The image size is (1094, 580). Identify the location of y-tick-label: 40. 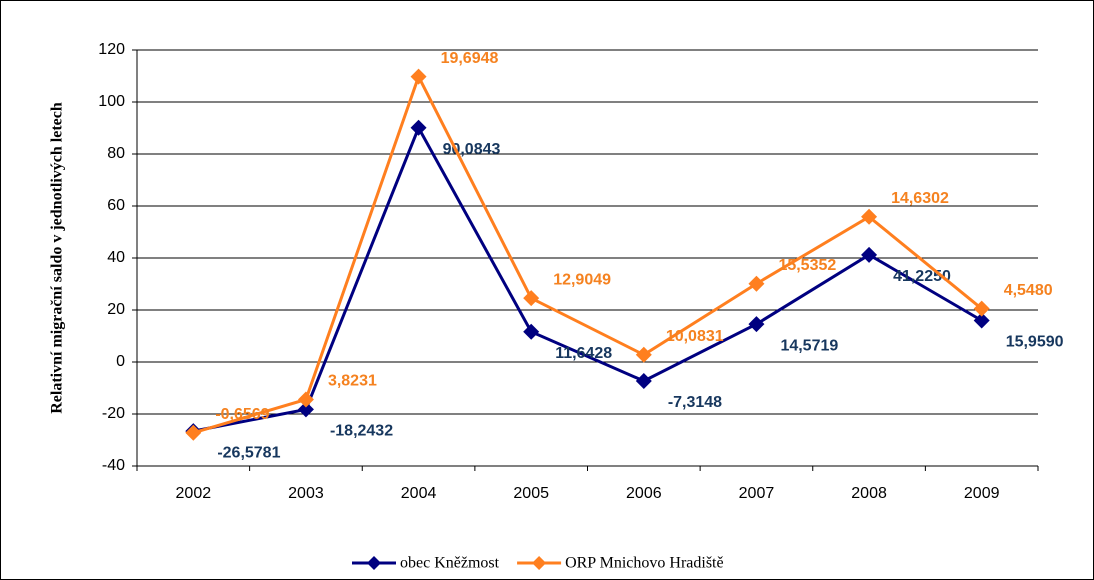
(116, 257).